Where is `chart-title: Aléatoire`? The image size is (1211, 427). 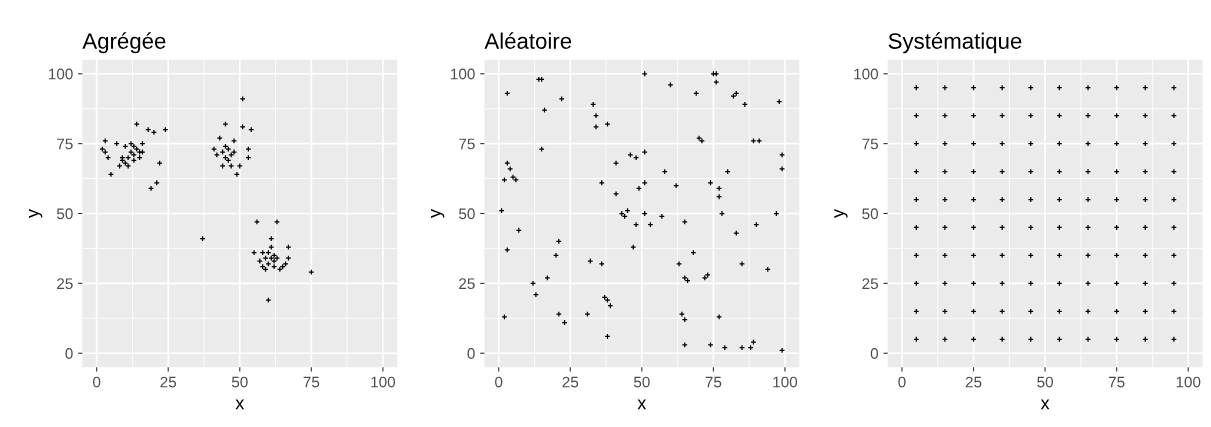
chart-title: Aléatoire is located at coordinates (528, 40).